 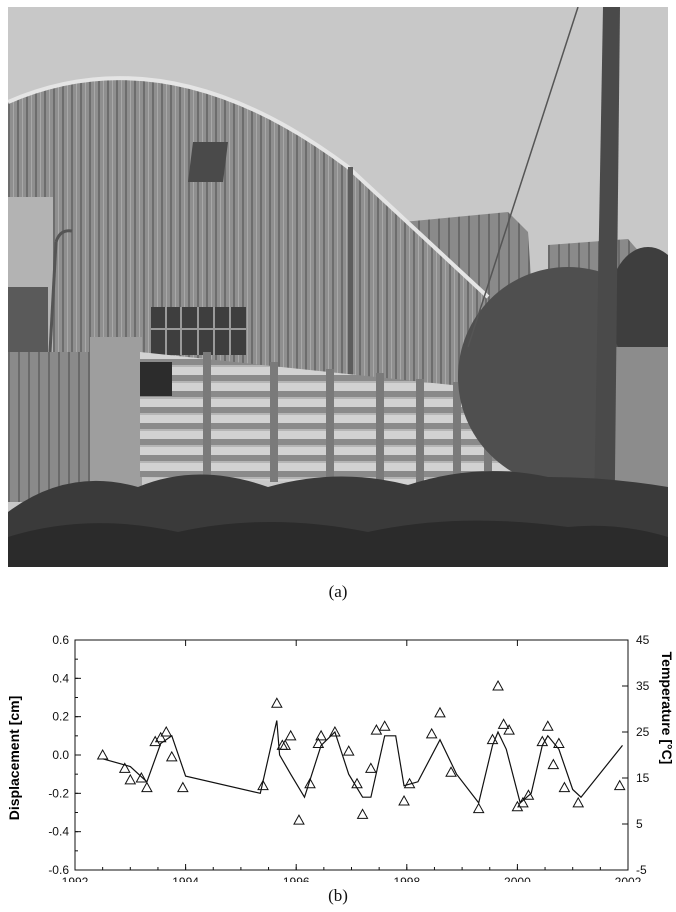 I want to click on y2-tick-label: 5, so click(x=639, y=824).